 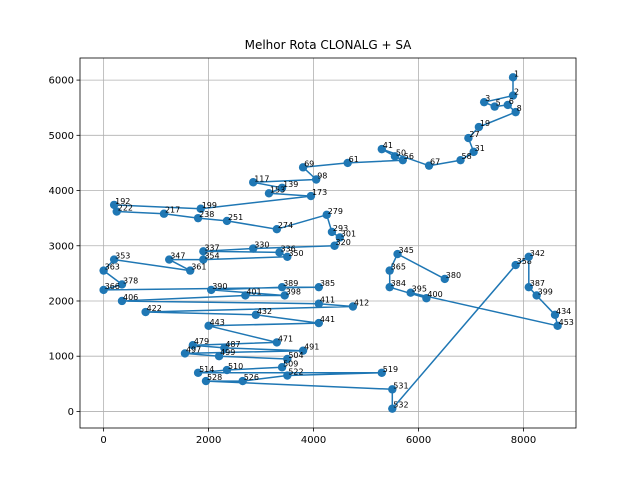 What do you see at coordinates (287, 248) in the screenshot?
I see `city-label: 336` at bounding box center [287, 248].